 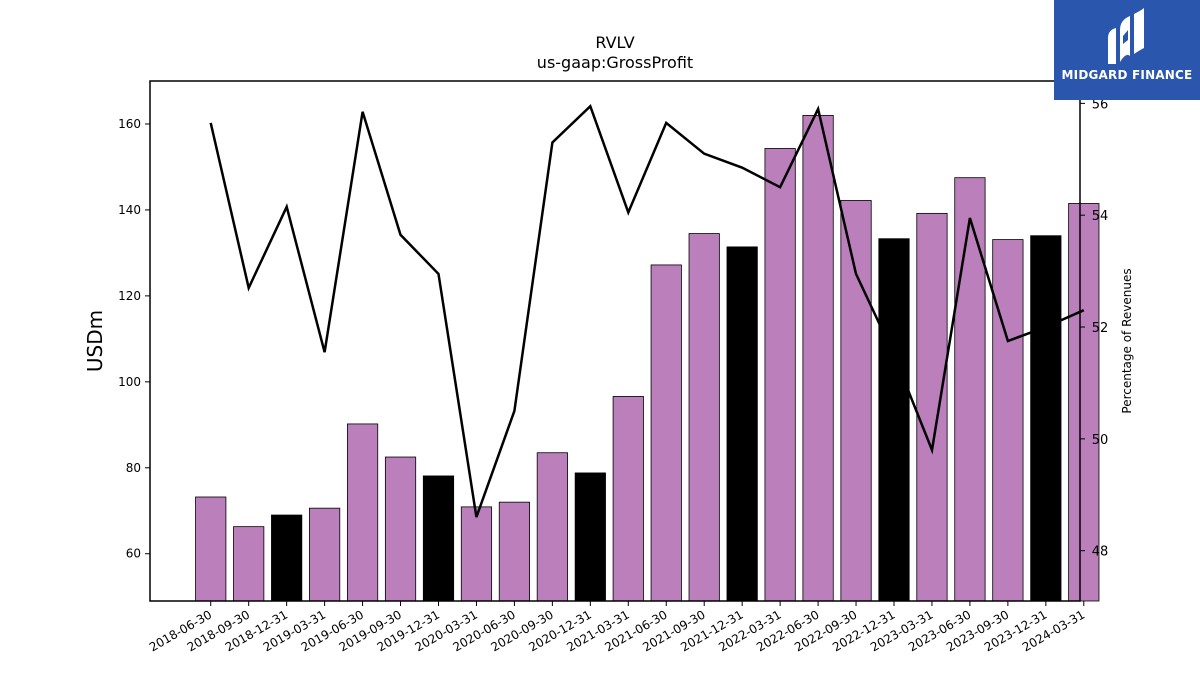 What do you see at coordinates (1127, 340) in the screenshot?
I see `y-axis-label-right: Percentage of Revenues` at bounding box center [1127, 340].